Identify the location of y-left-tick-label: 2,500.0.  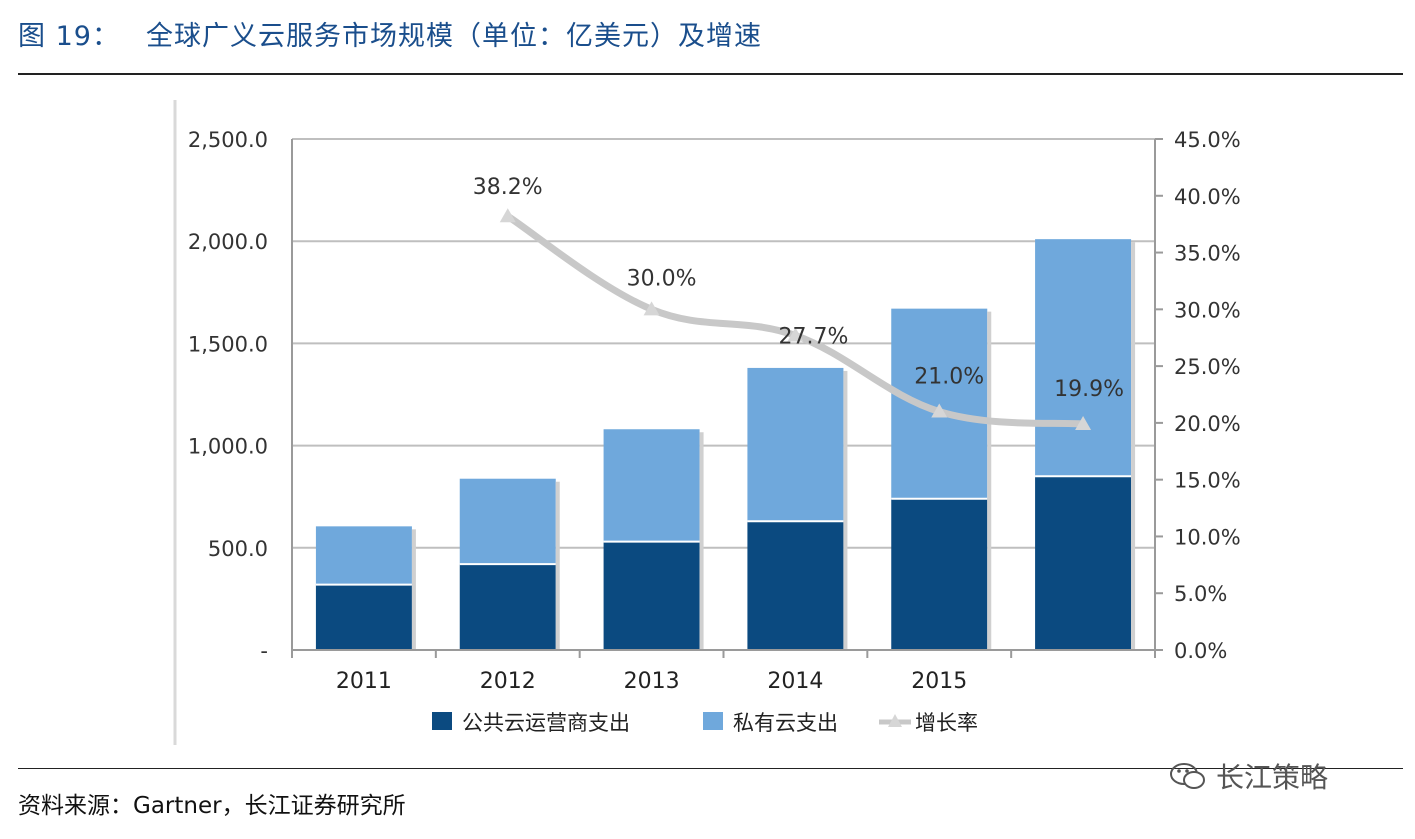
(228, 140).